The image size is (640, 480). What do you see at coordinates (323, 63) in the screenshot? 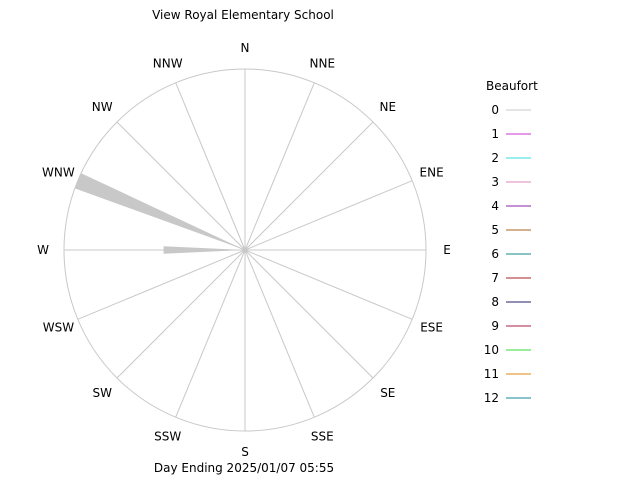
I see `direction-label-nne: NNE` at bounding box center [323, 63].